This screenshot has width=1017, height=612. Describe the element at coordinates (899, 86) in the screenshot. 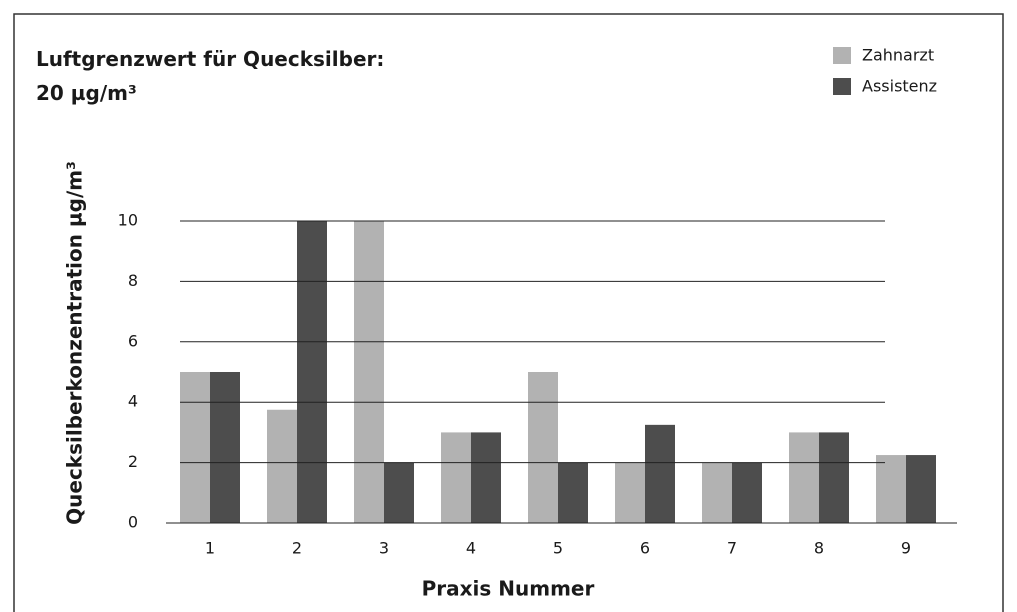

I see `legend-label: Assistenz` at that location.